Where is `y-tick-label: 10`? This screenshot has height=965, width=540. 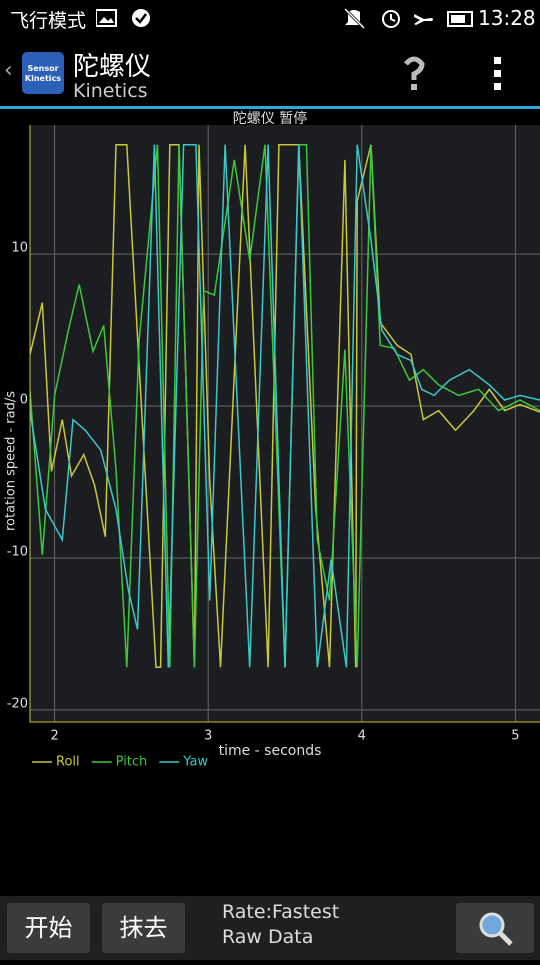
y-tick-label: 10 is located at coordinates (19, 248).